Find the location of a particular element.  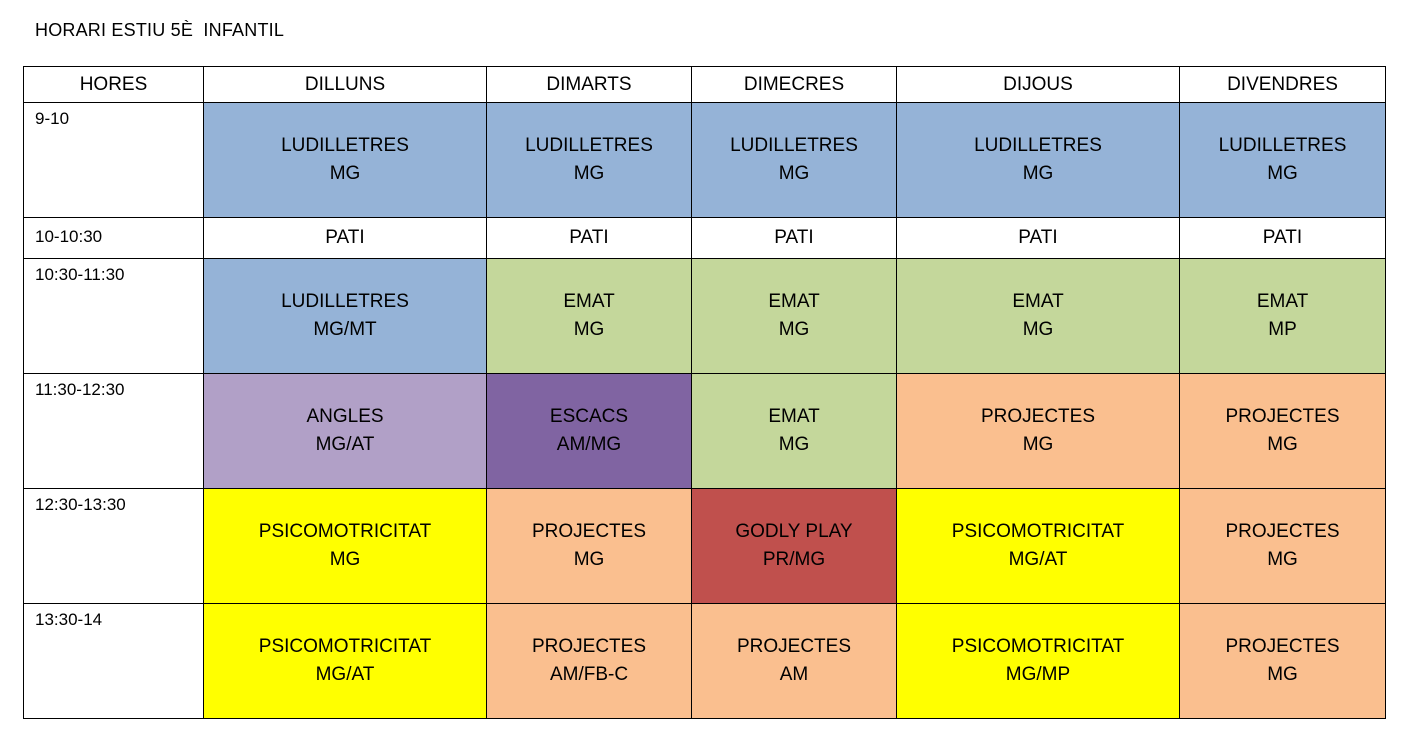

lesson-teacher: MG/MP is located at coordinates (1038, 674).